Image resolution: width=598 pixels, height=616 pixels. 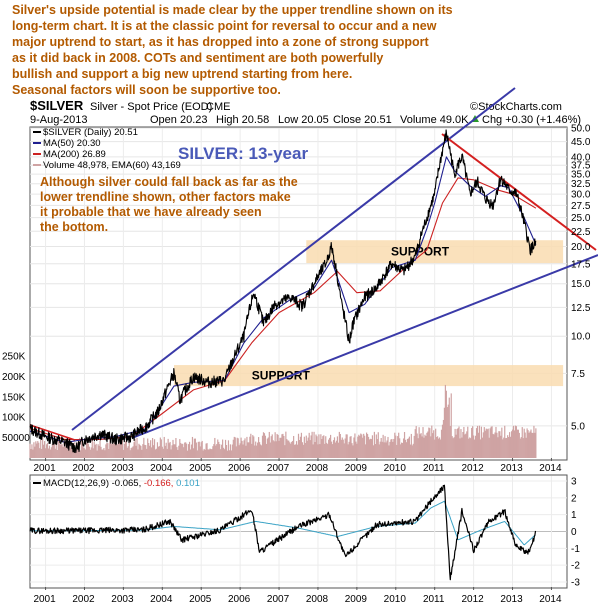 I want to click on macd-tick-label: 0, so click(x=574, y=532).